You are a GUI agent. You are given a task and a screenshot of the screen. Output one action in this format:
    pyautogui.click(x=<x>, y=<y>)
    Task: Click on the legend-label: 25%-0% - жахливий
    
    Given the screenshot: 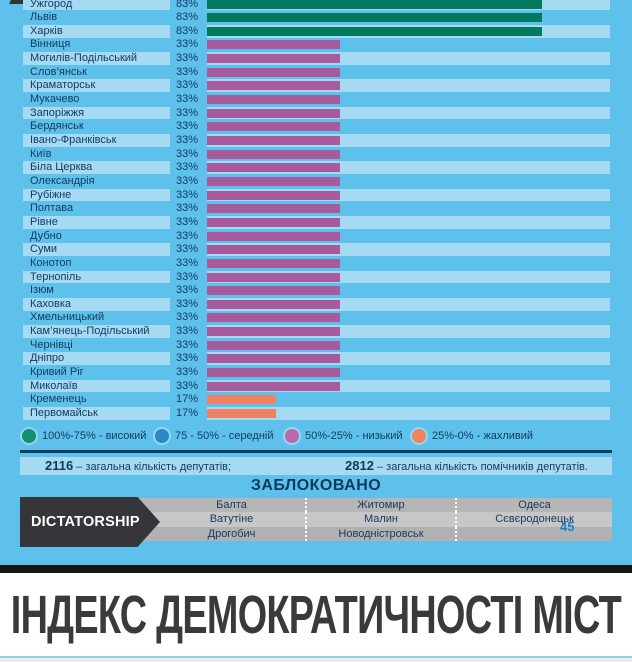 What is the action you would take?
    pyautogui.click(x=483, y=436)
    